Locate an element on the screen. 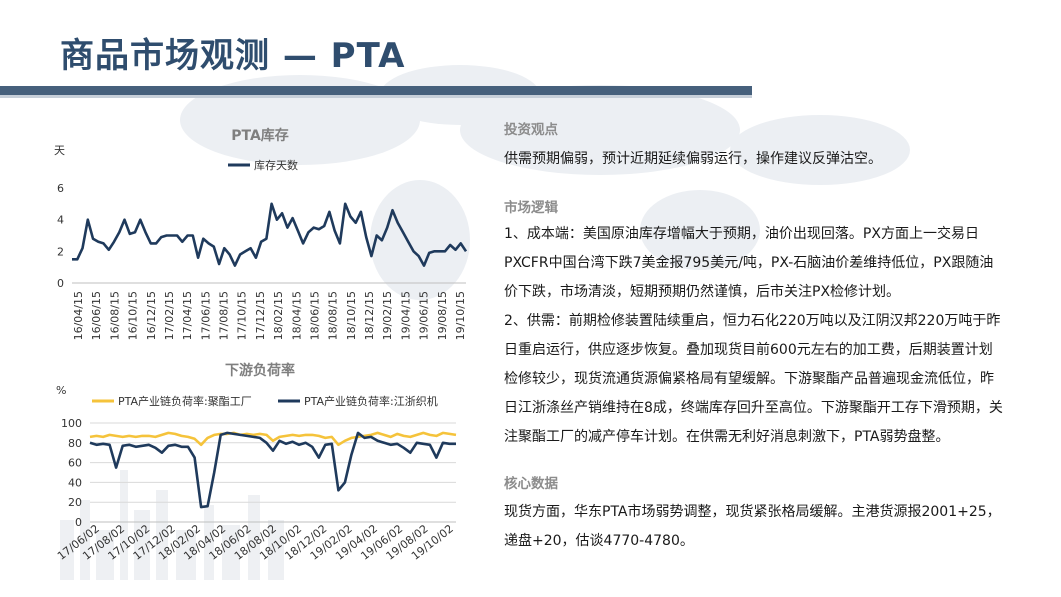 The image size is (1061, 597). load-y-tick: 20 is located at coordinates (75, 502).